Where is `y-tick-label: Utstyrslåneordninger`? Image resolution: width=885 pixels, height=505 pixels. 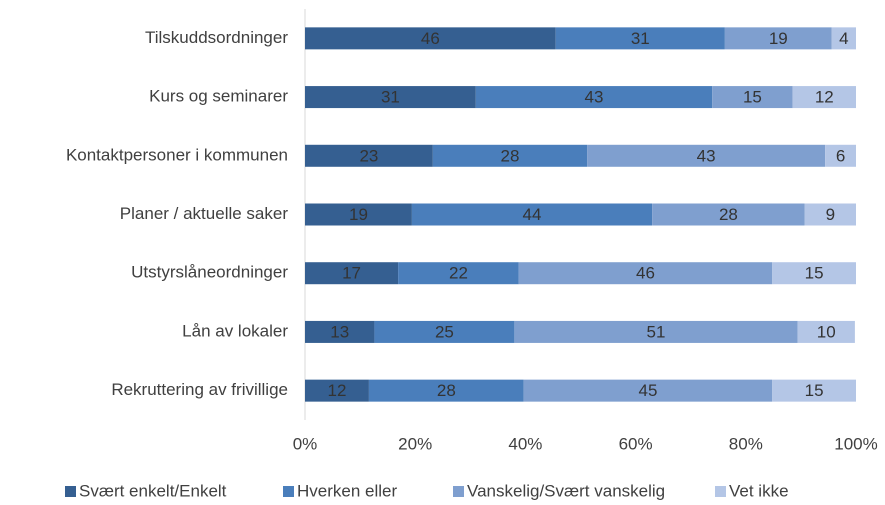 y-tick-label: Utstyrslåneordninger is located at coordinates (209, 272).